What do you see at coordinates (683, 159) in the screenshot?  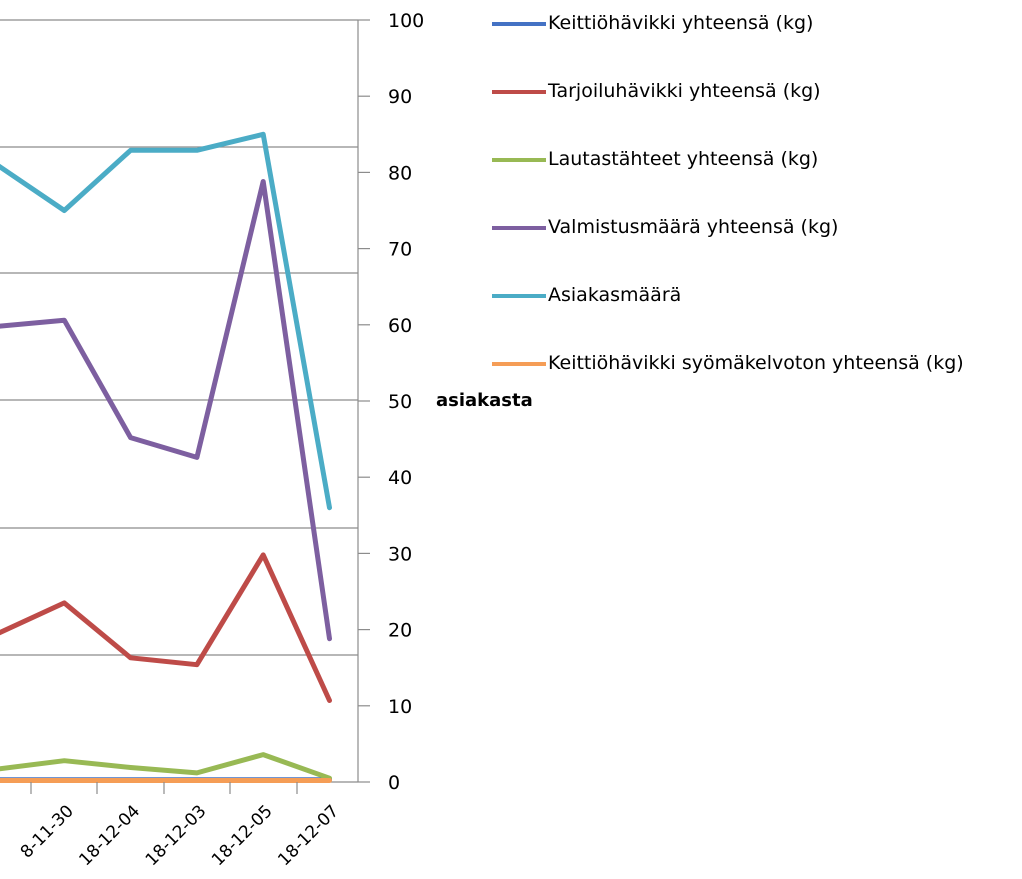 I see `legend-label: Lautastähteet yhteensä (kg)` at bounding box center [683, 159].